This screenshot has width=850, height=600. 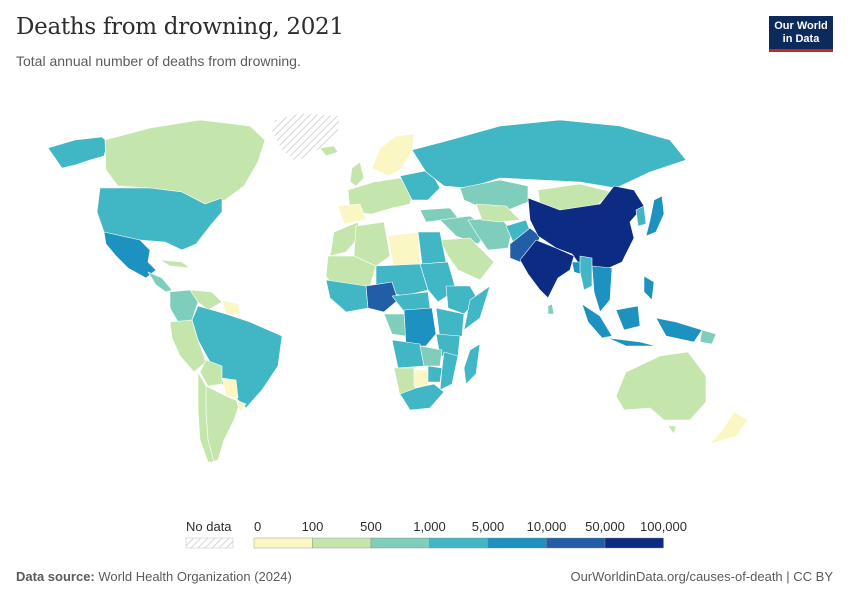 What do you see at coordinates (175, 264) in the screenshot?
I see `country-cuba` at bounding box center [175, 264].